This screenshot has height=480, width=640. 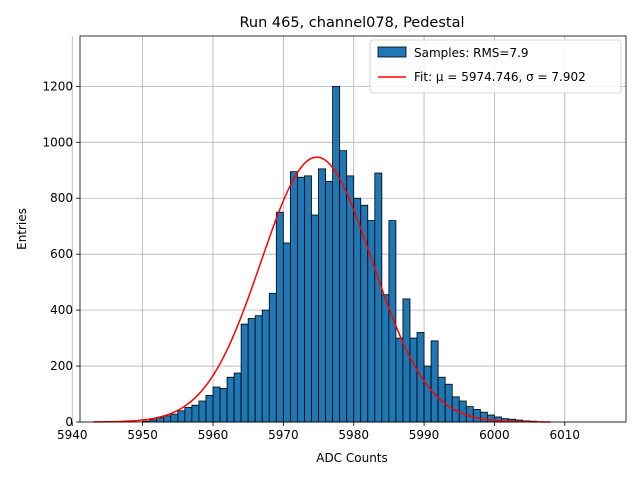 I want to click on y-tick-label: 600, so click(x=61, y=254).